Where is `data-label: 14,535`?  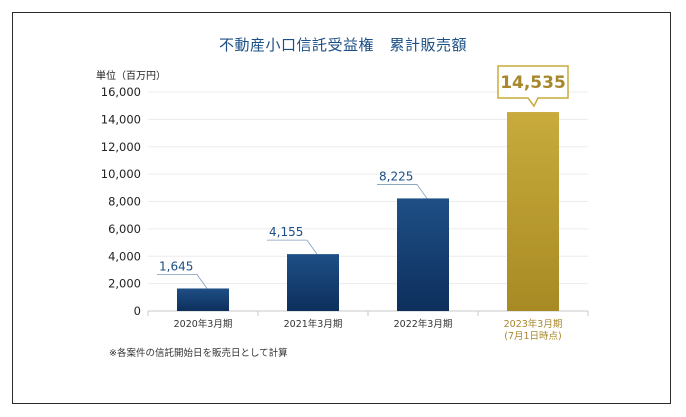
data-label: 14,535 is located at coordinates (533, 83).